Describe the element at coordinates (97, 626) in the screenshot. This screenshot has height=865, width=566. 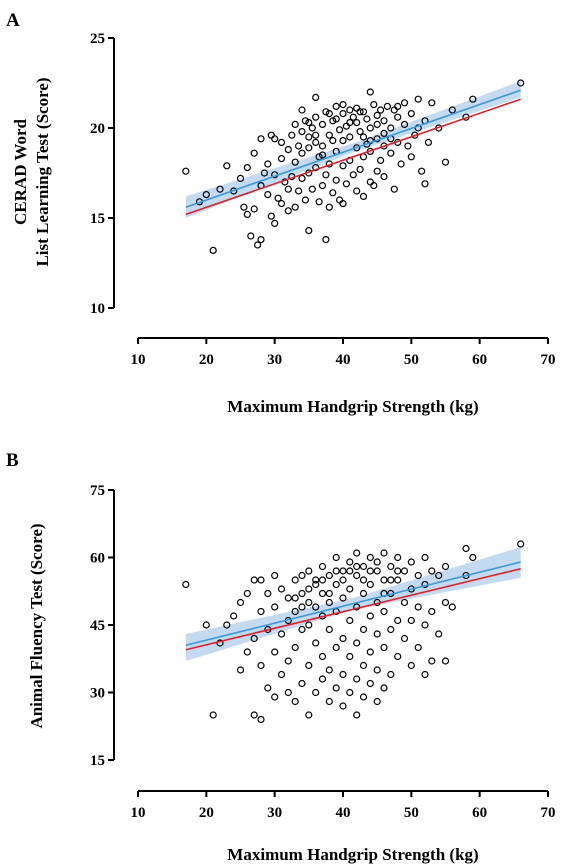
I see `y-tick-label: 45` at that location.